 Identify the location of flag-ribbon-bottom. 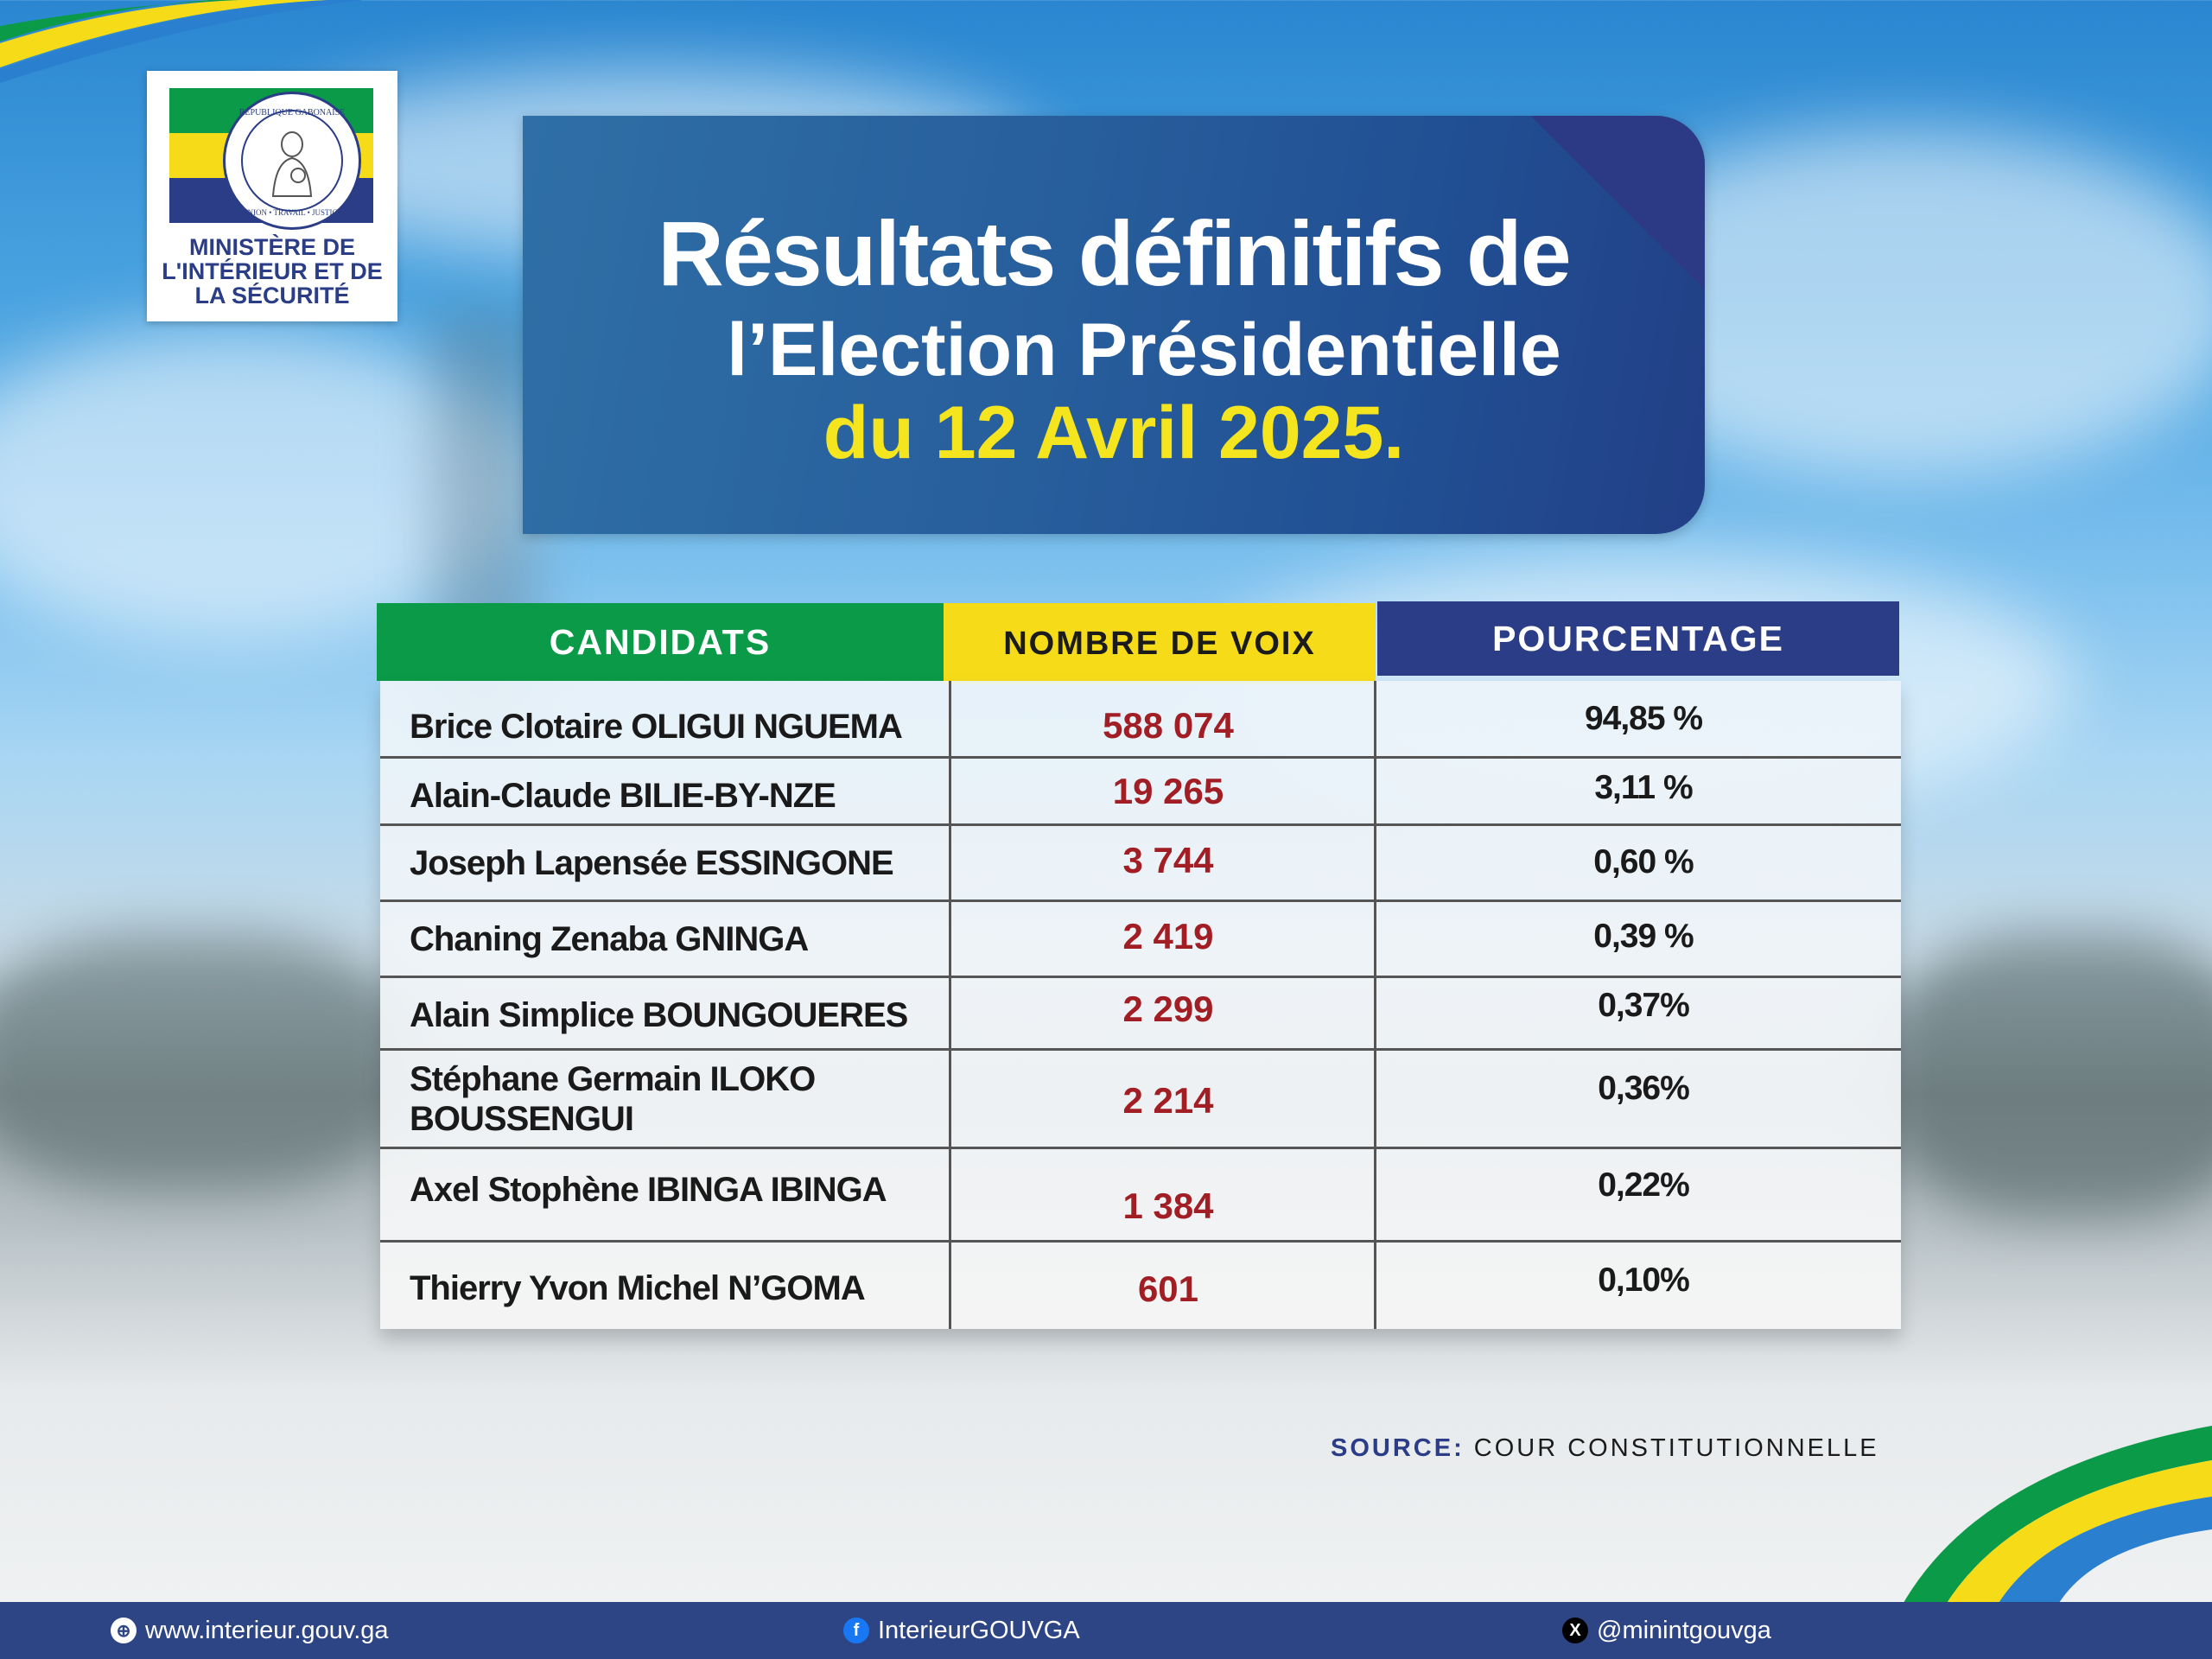
(2030, 1512).